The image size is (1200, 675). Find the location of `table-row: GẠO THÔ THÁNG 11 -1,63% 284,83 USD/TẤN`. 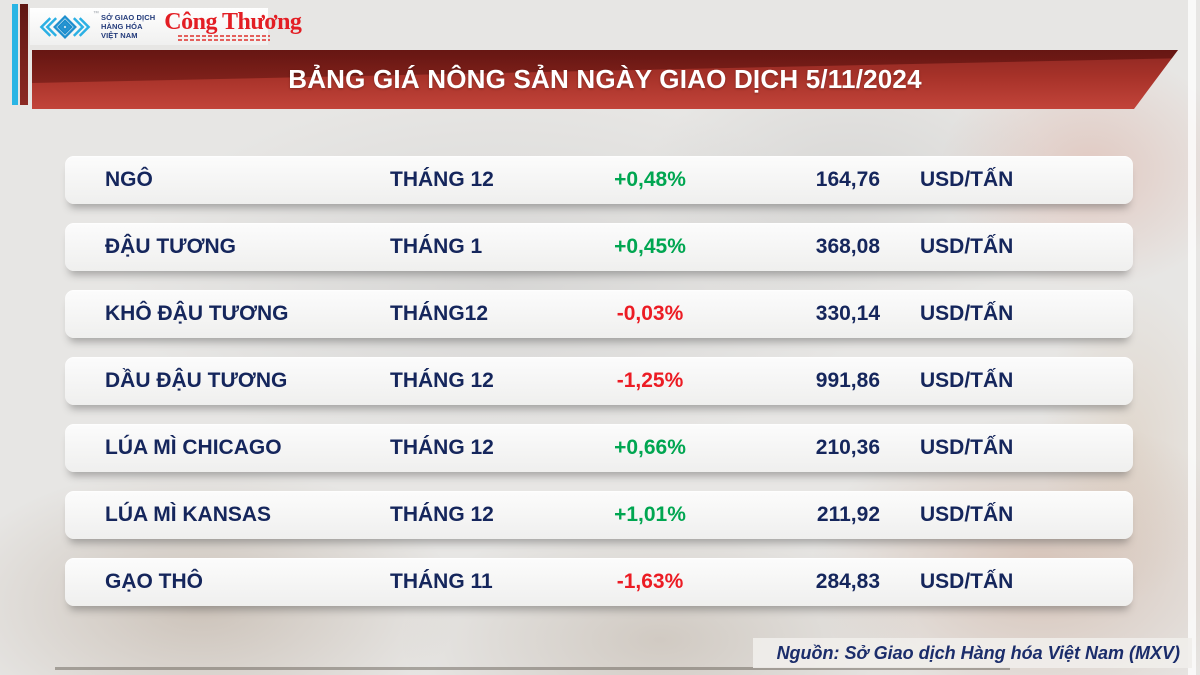

table-row: GẠO THÔ THÁNG 11 -1,63% 284,83 USD/TẤN is located at coordinates (599, 582).